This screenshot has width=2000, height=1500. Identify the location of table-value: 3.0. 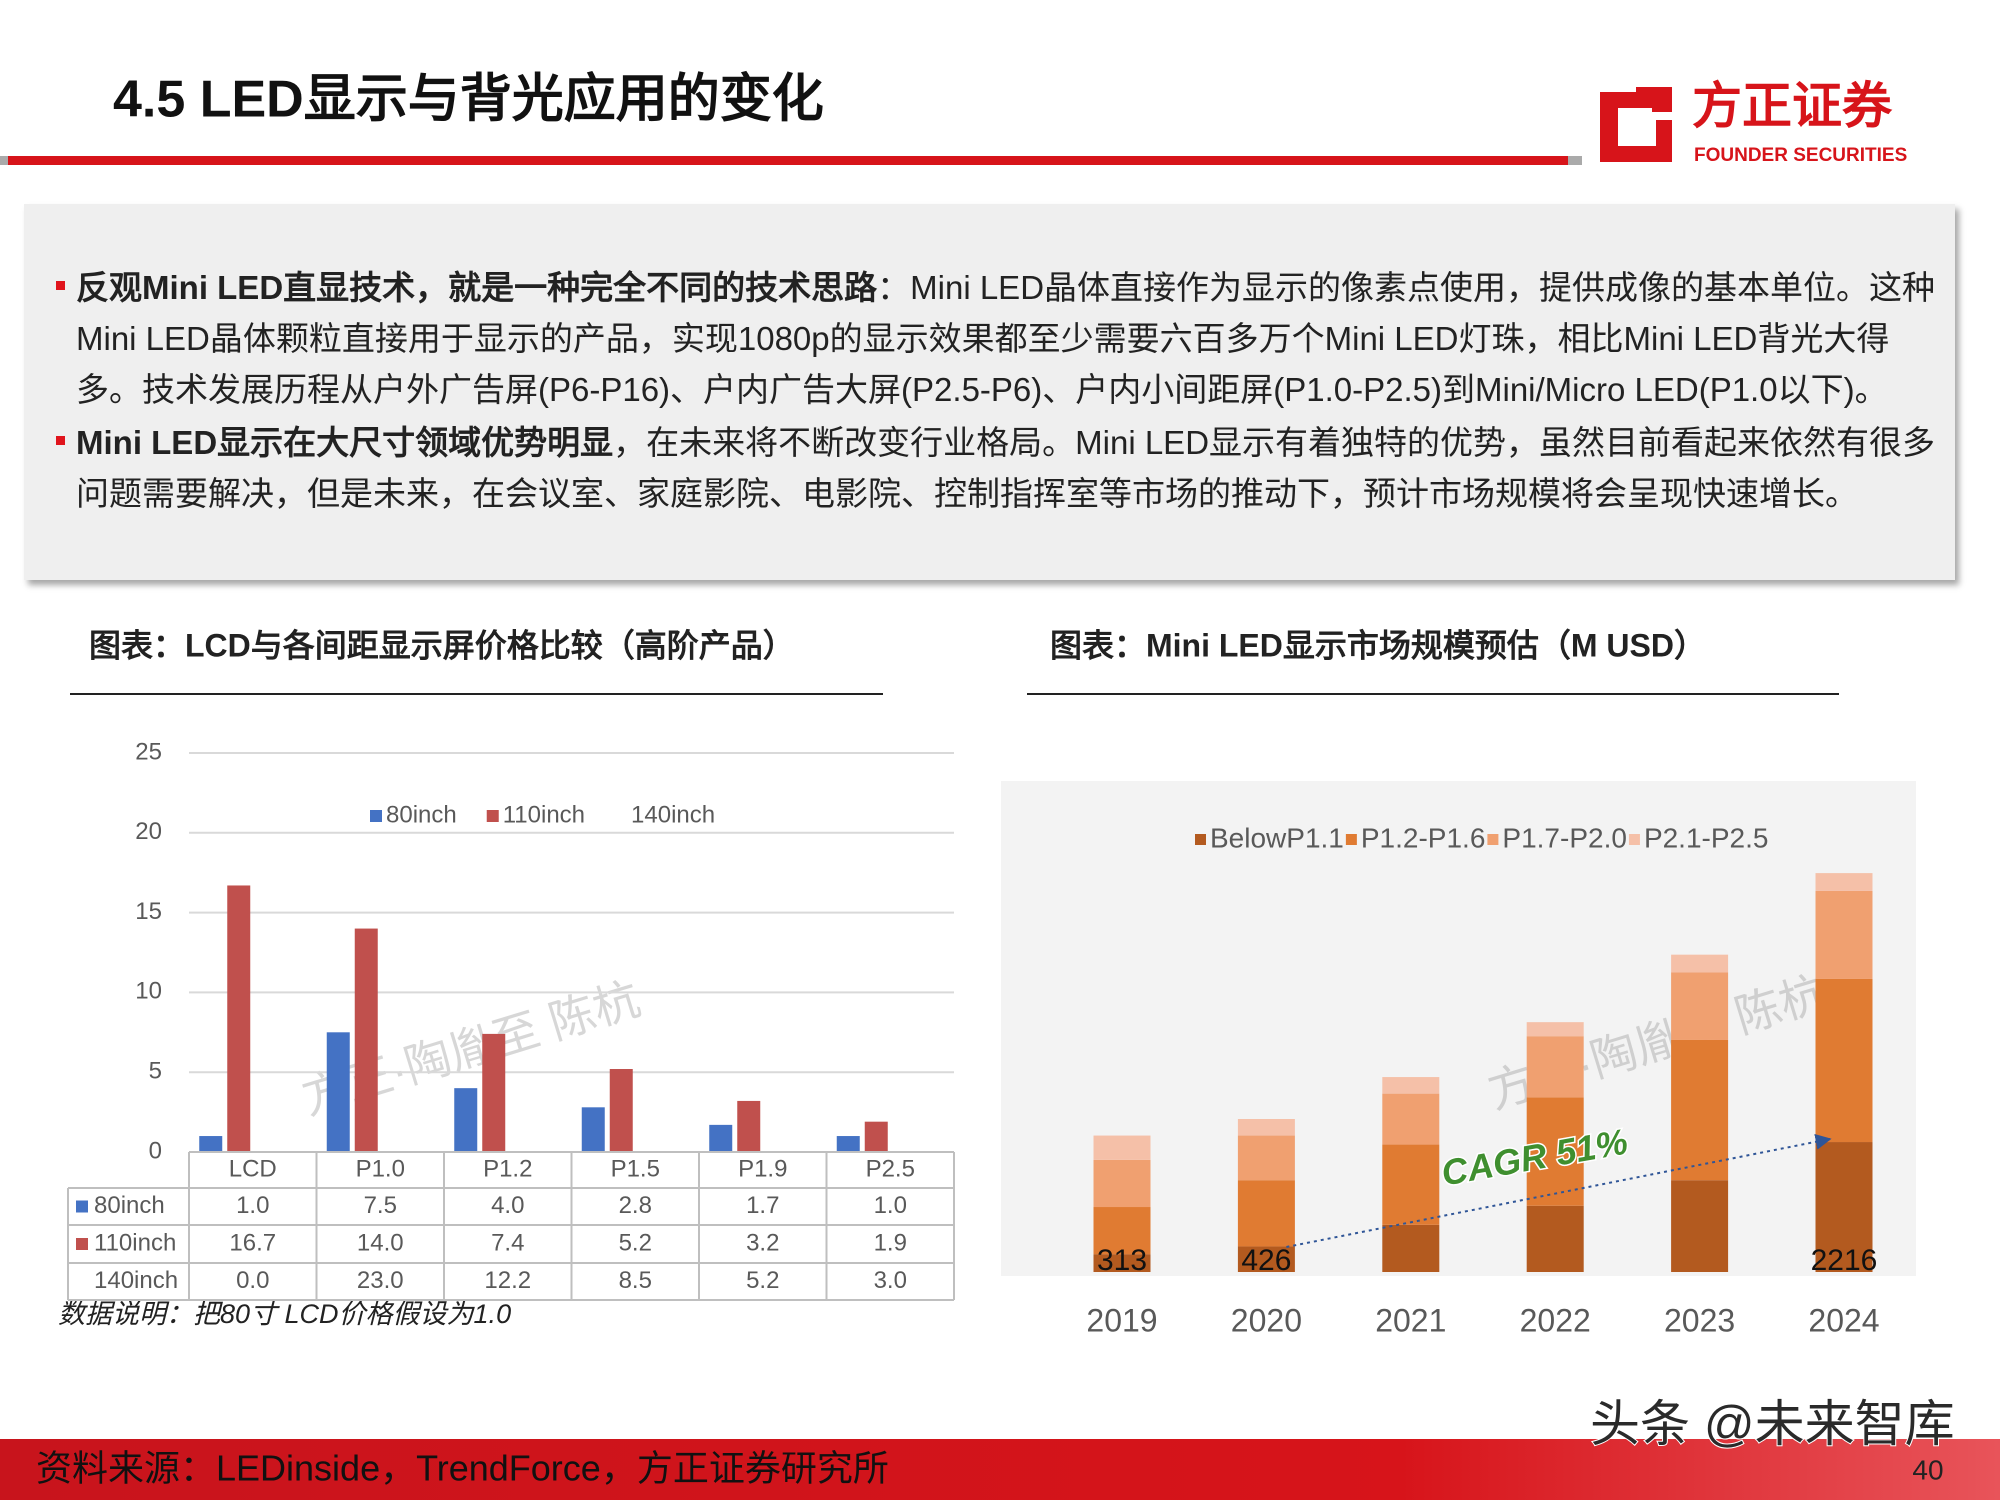
(890, 1280).